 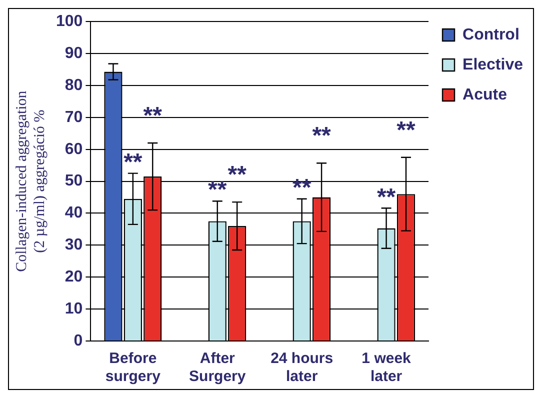 What do you see at coordinates (73, 309) in the screenshot?
I see `y-tick-label: 10` at bounding box center [73, 309].